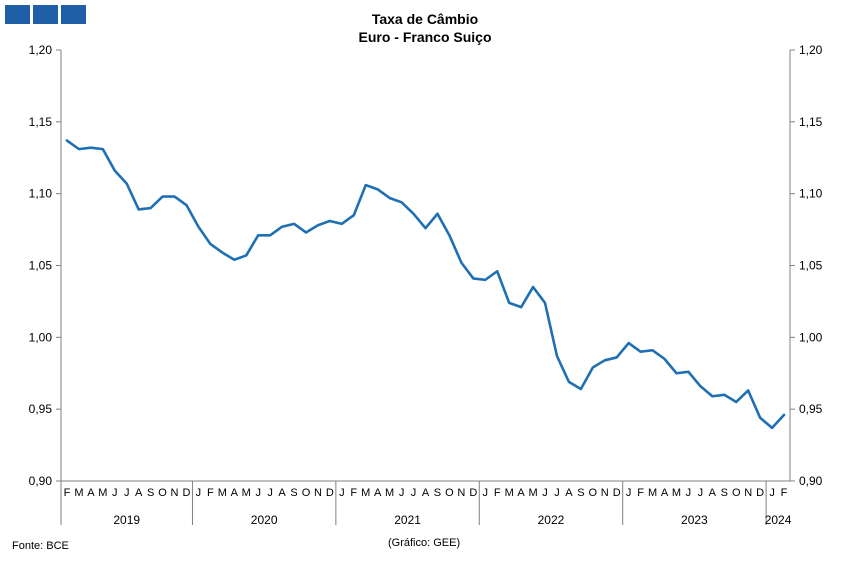 This screenshot has height=565, width=850. Describe the element at coordinates (41, 194) in the screenshot. I see `y-tick-label-left: 1,10` at that location.